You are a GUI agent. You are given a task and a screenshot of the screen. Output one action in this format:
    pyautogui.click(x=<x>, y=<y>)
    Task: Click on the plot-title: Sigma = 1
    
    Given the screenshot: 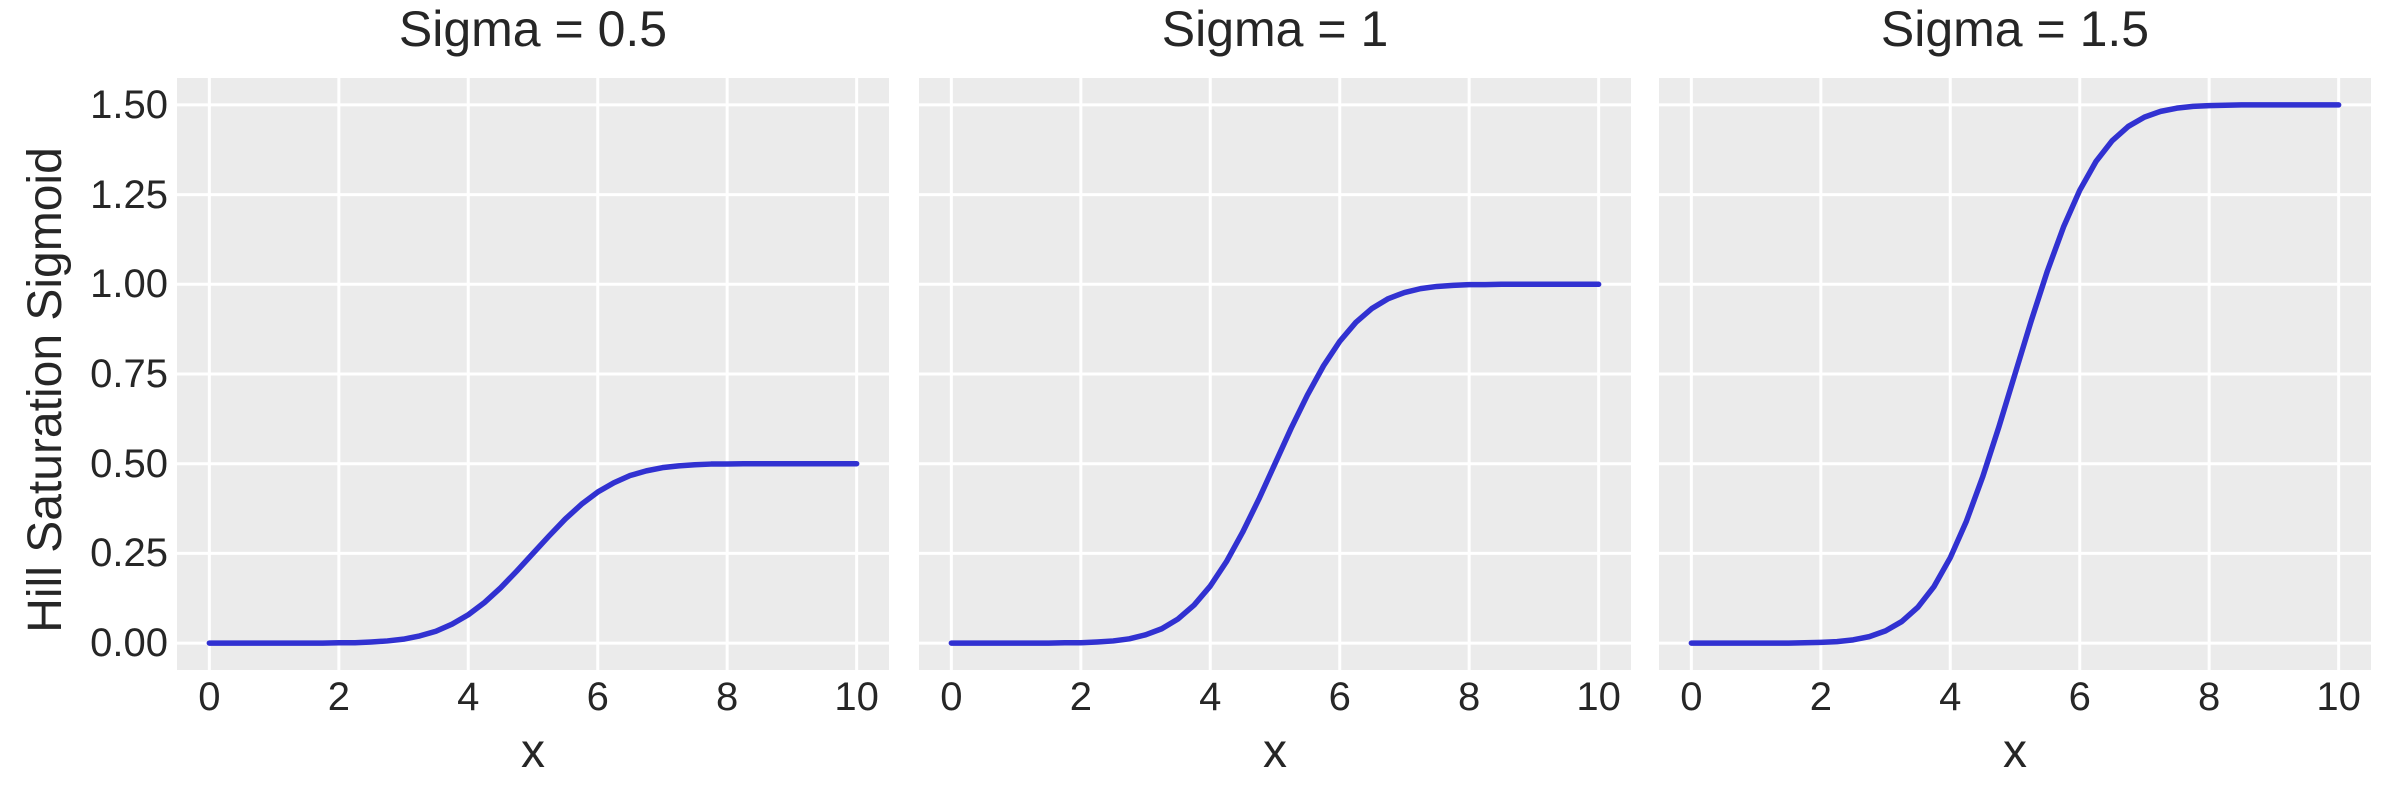 What is the action you would take?
    pyautogui.click(x=1275, y=29)
    